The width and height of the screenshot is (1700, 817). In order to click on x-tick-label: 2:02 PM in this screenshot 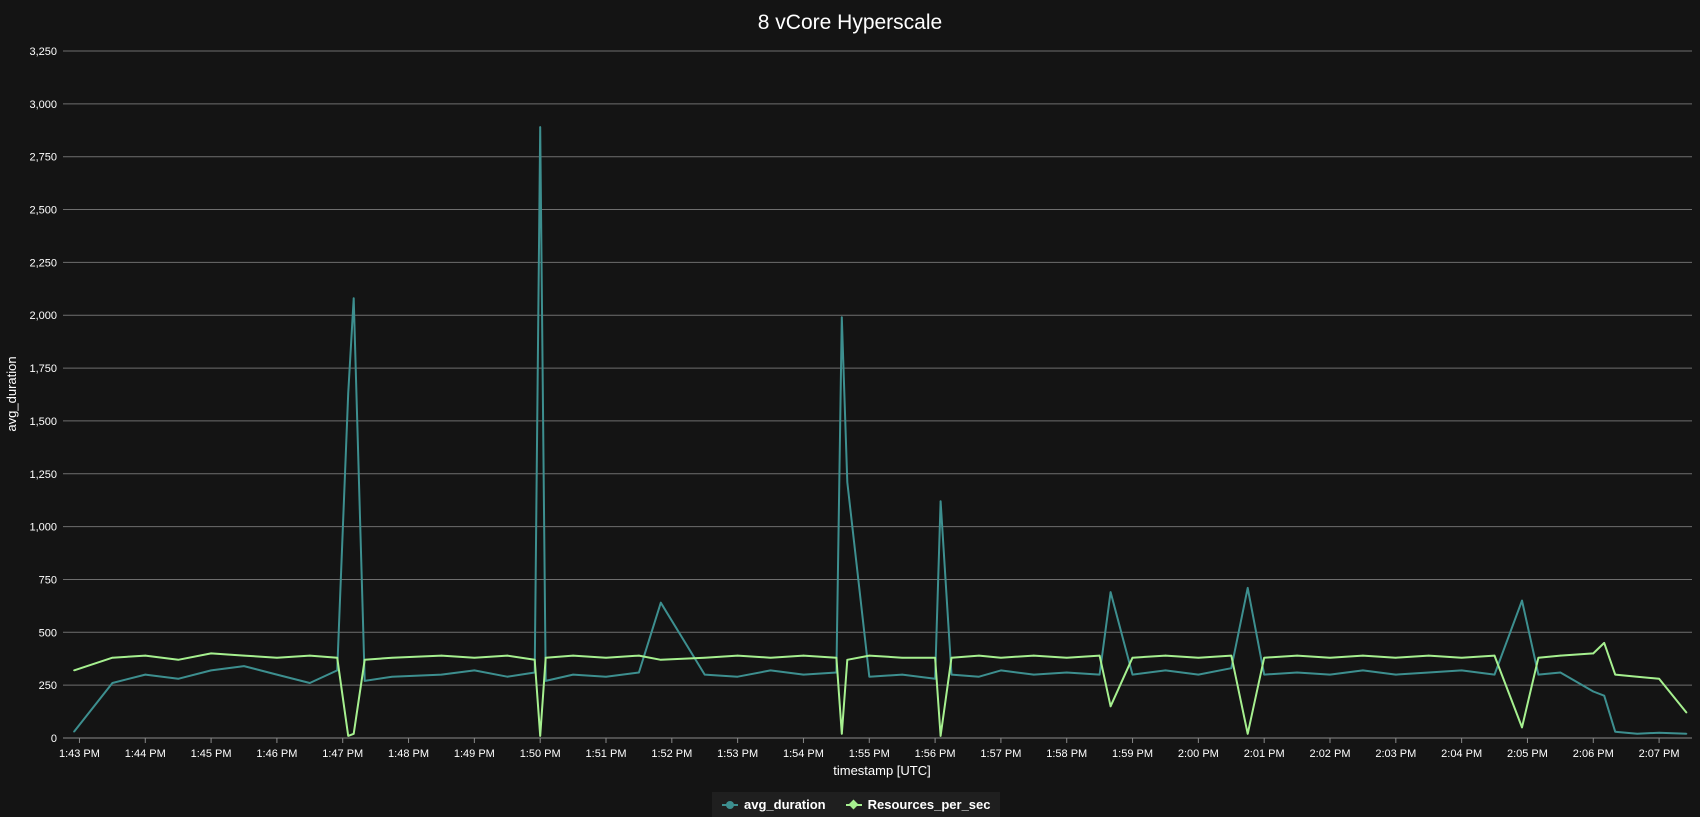, I will do `click(1330, 754)`.